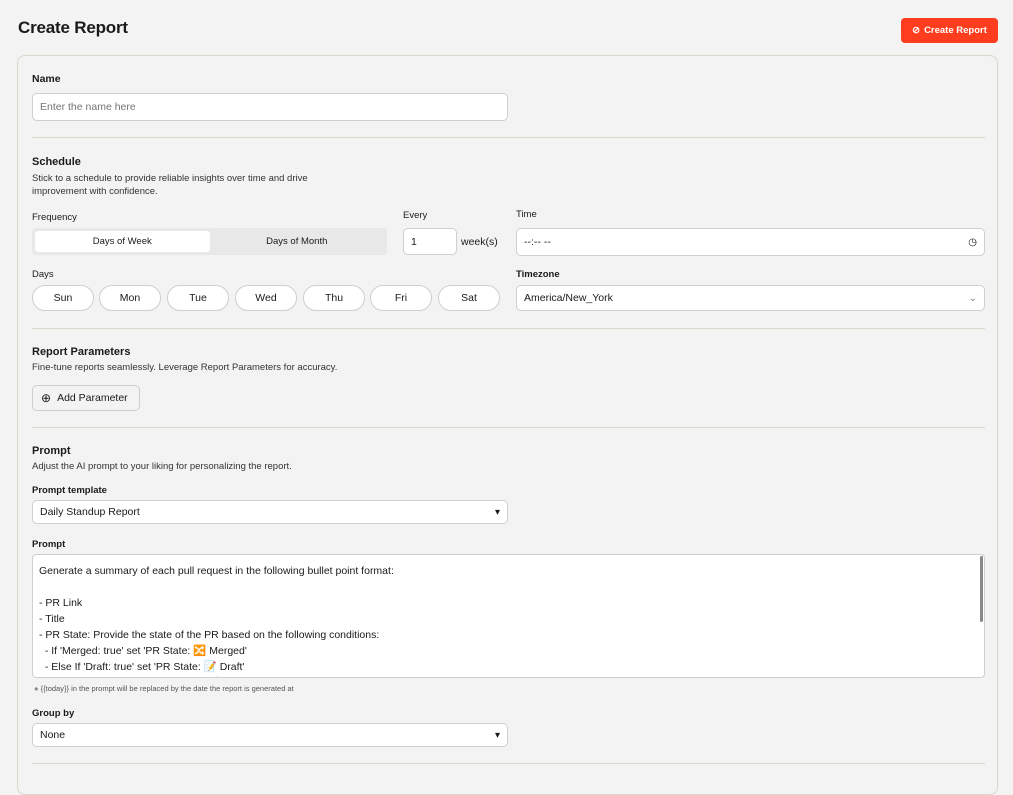 This screenshot has width=1013, height=795. Describe the element at coordinates (972, 298) in the screenshot. I see `chevron-down-icon: ⌄` at that location.